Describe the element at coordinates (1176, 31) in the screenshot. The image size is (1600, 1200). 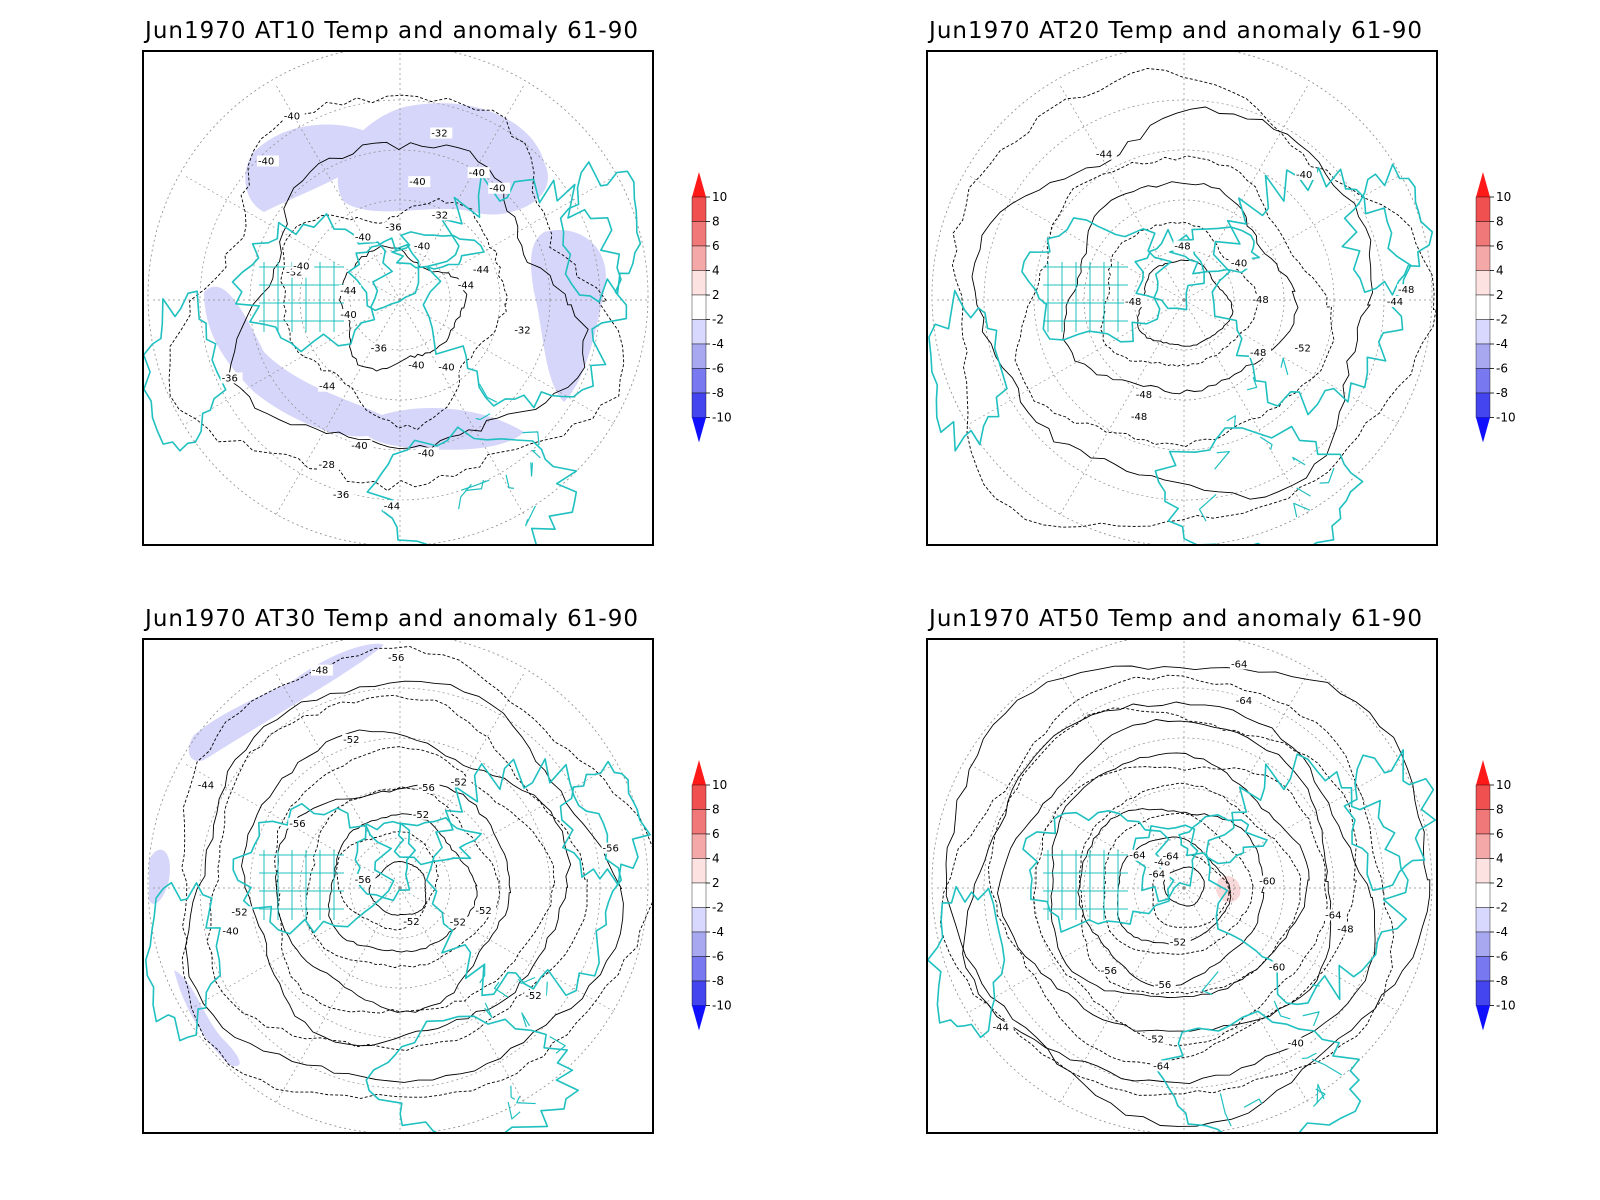
I see `panel-title-at20: Jun1970 AT20 Temp and anomaly 61-90` at that location.